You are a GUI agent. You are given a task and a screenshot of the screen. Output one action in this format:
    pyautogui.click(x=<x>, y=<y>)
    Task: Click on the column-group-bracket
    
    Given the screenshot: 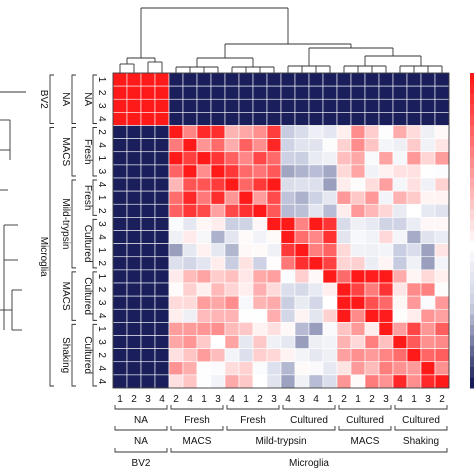 What is the action you would take?
    pyautogui.click(x=365, y=407)
    